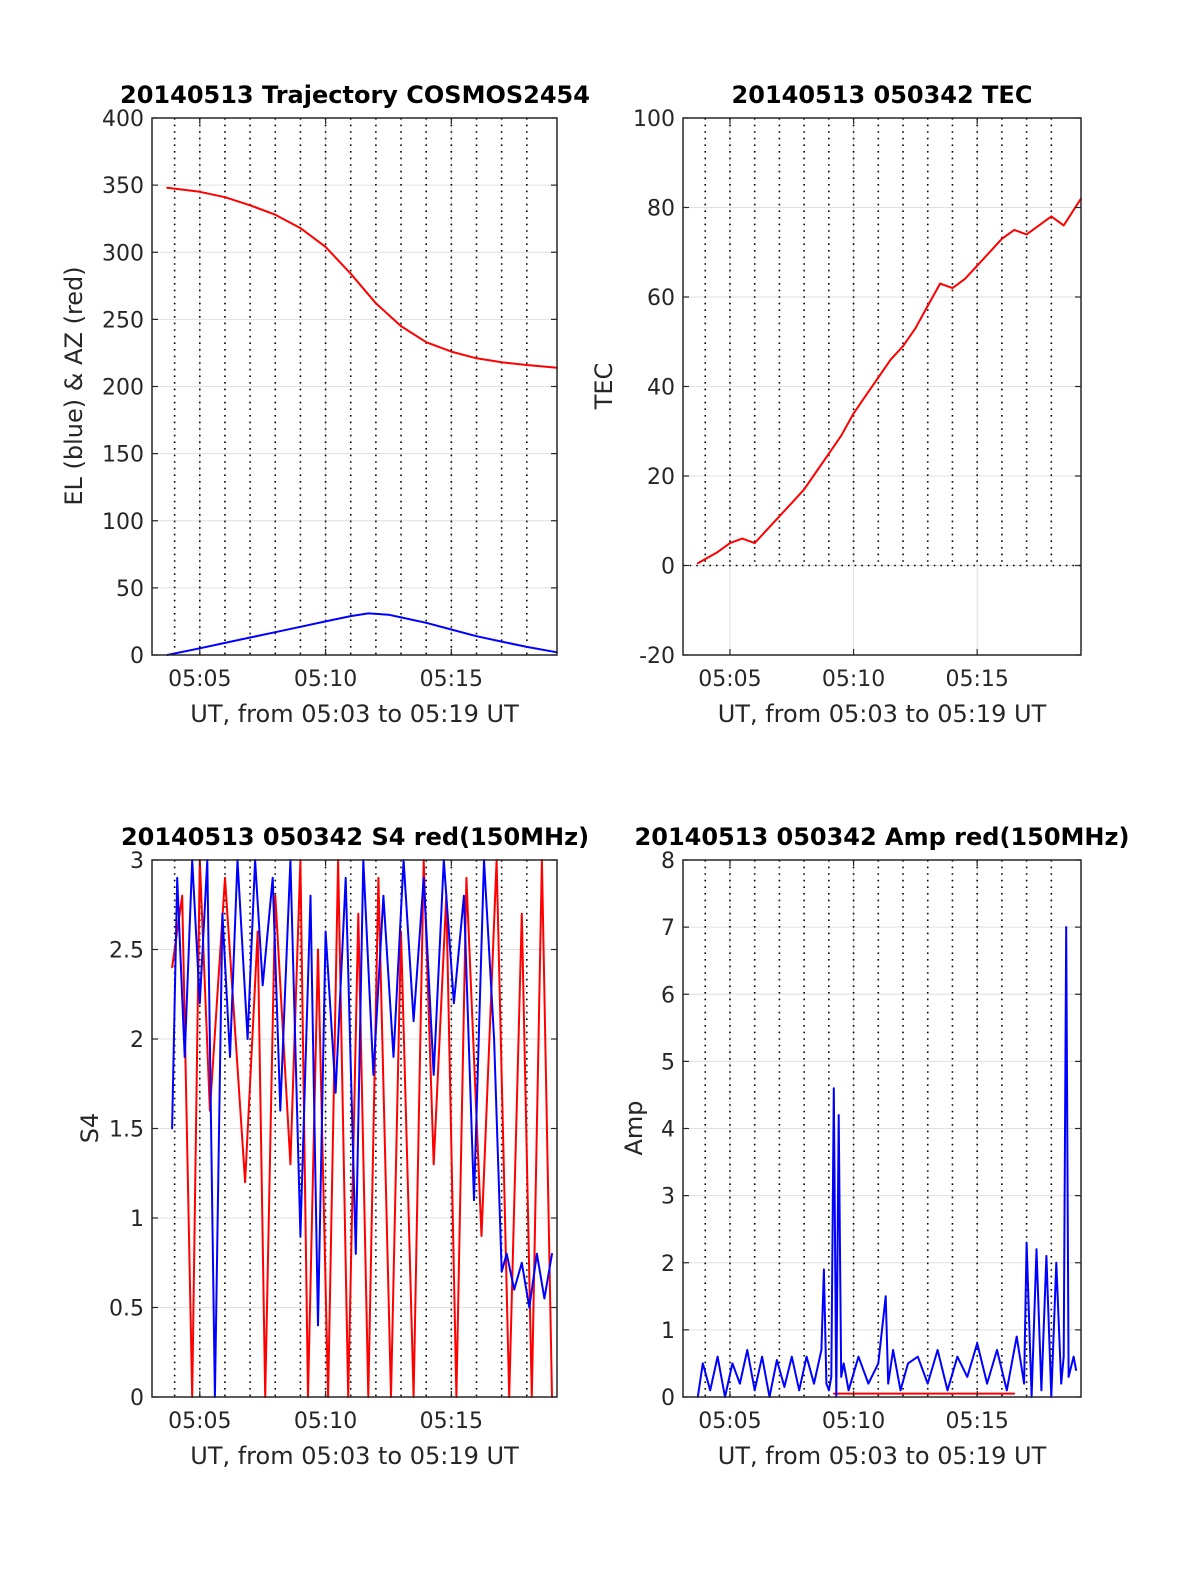 The width and height of the screenshot is (1200, 1580). Describe the element at coordinates (362, 277) in the screenshot. I see `trajectory-series-line-az` at that location.